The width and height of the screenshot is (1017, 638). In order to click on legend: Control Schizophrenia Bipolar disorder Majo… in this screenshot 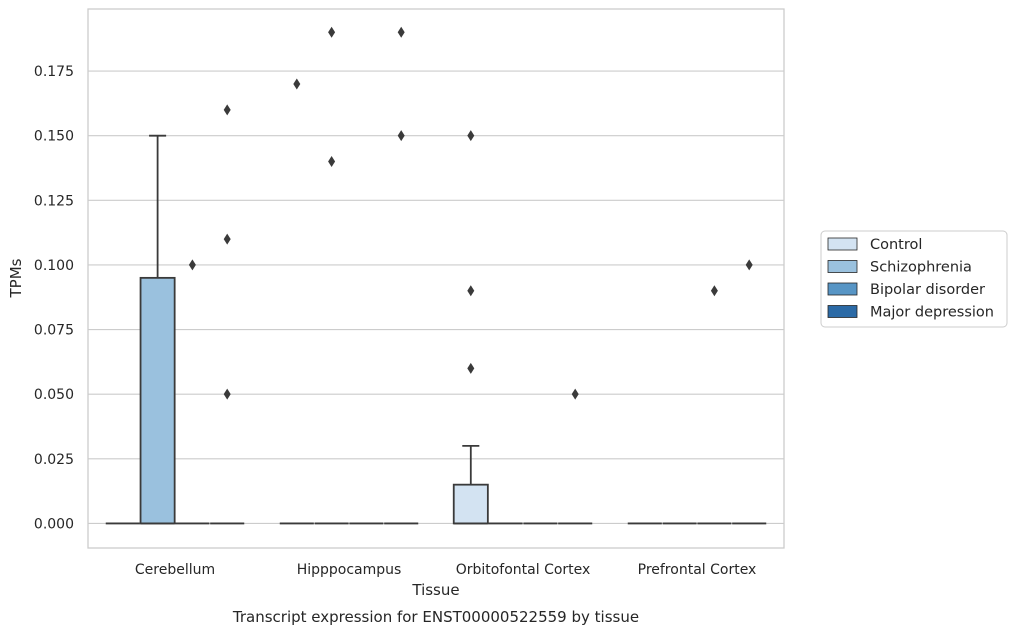, I will do `click(914, 279)`.